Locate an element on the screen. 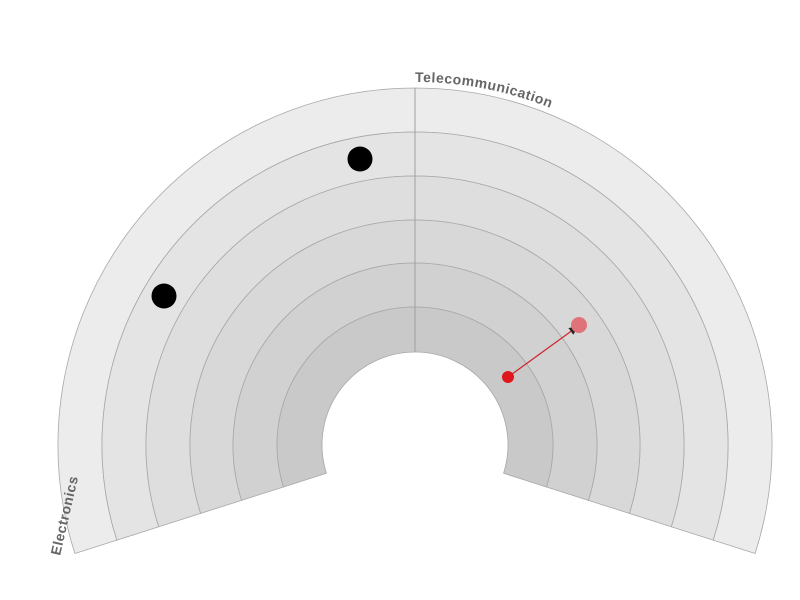 The height and width of the screenshot is (600, 800). movement-arrow is located at coordinates (542, 352).